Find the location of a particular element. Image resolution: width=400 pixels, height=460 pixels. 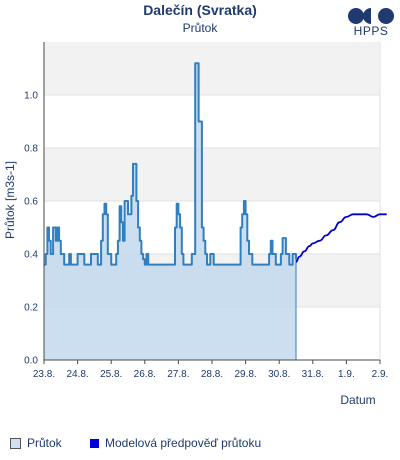

x-tick-label: 24.8. is located at coordinates (77, 374).